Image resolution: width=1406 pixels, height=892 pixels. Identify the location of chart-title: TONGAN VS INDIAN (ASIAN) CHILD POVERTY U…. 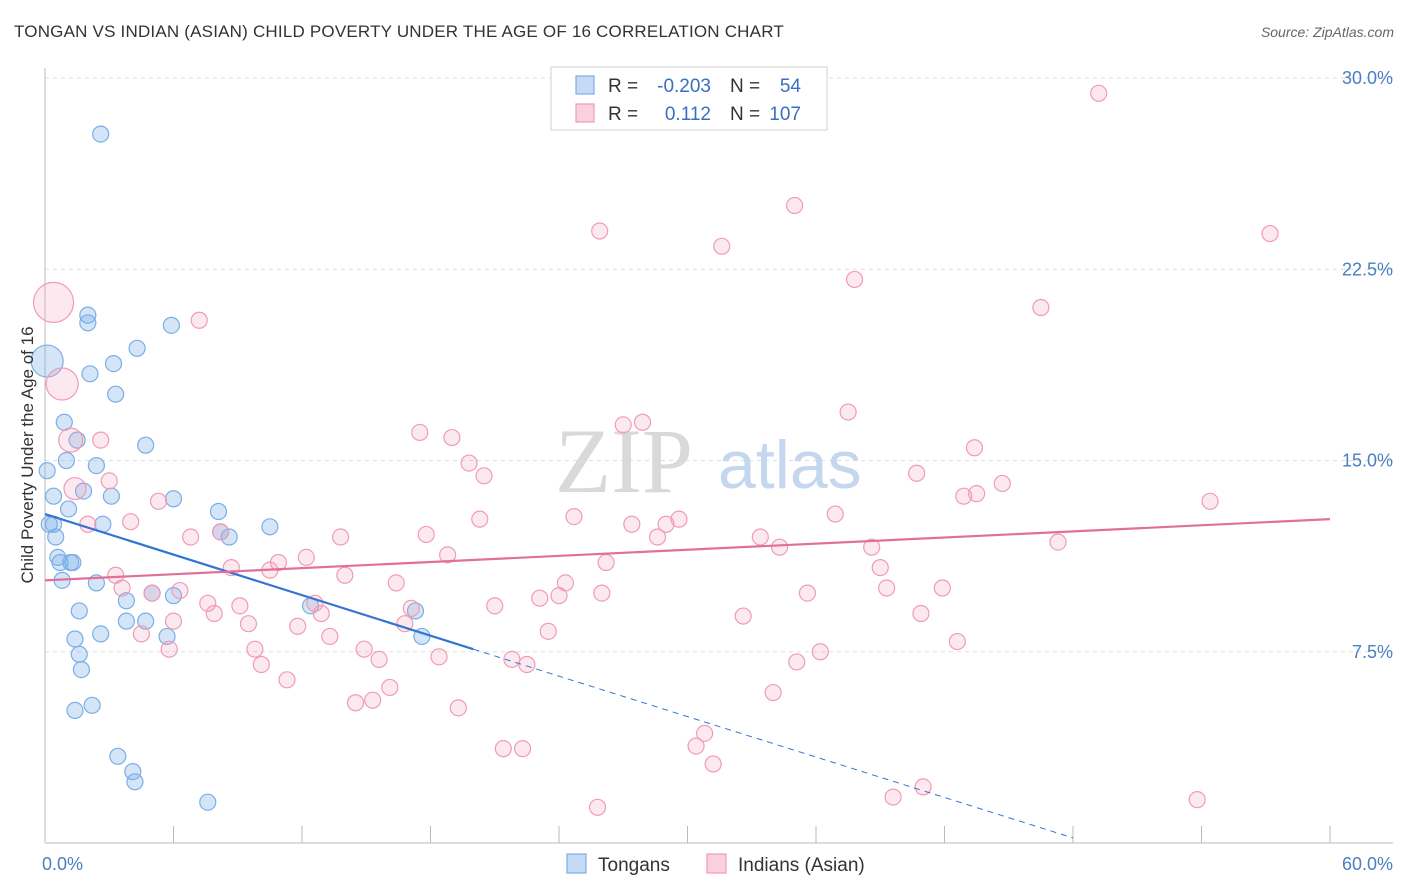
(399, 31).